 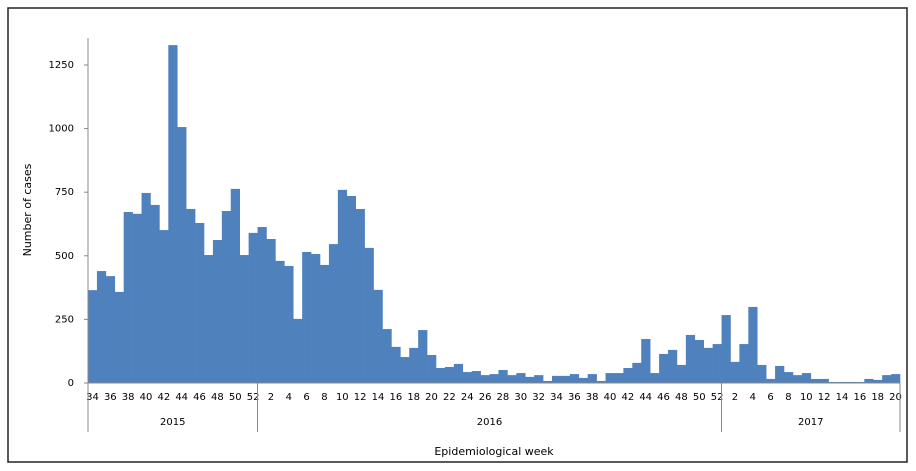 What do you see at coordinates (663, 397) in the screenshot?
I see `x-tick-label: 46` at bounding box center [663, 397].